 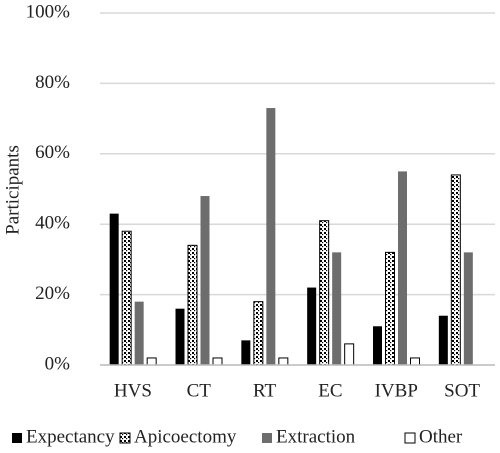 I want to click on x-tick-label: RT, so click(x=265, y=390).